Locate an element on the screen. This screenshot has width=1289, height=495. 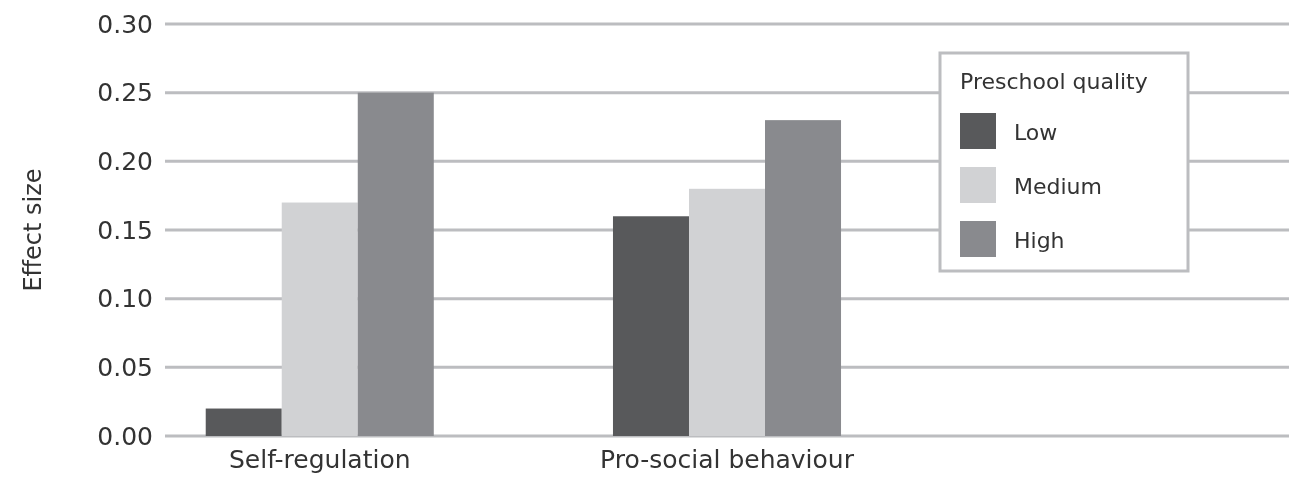
y-tick-label: 0.25 is located at coordinates (125, 93).